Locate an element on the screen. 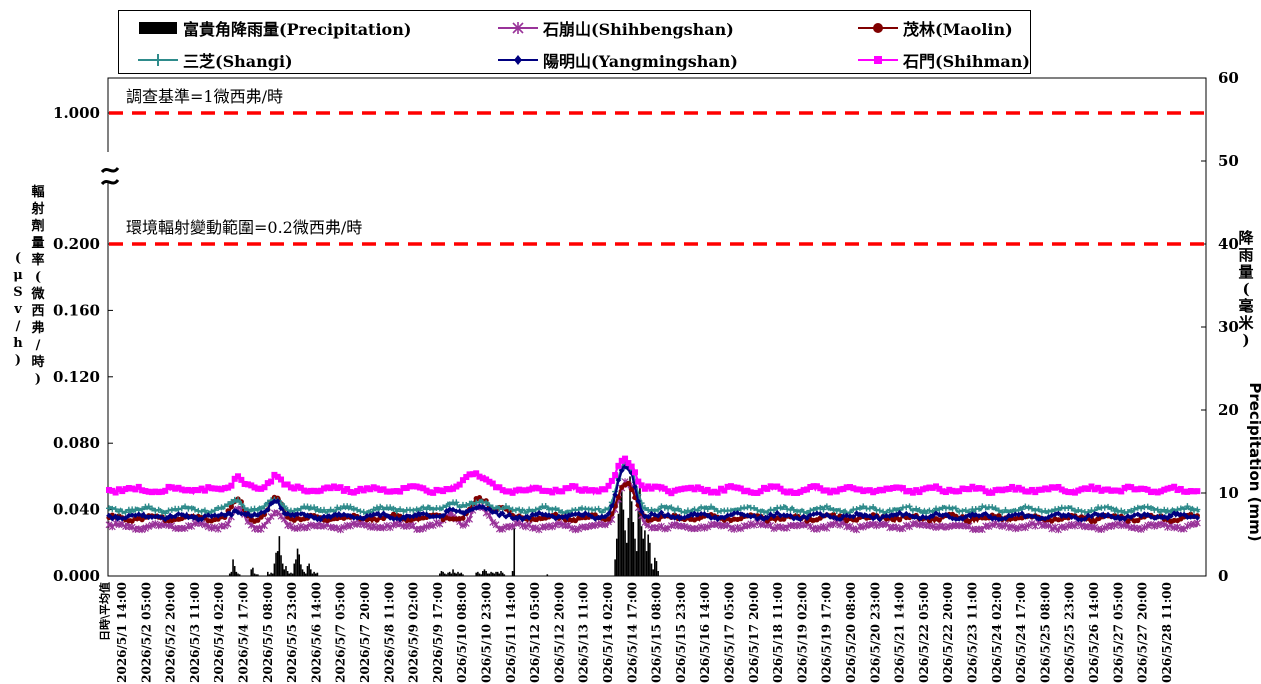 This screenshot has height=684, width=1261. y-left-label-char: 弗 is located at coordinates (38, 328).